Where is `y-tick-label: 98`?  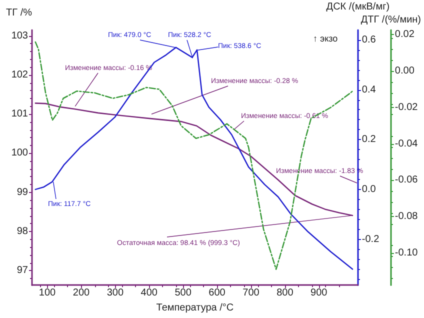
y-tick-label: 98 is located at coordinates (22, 231).